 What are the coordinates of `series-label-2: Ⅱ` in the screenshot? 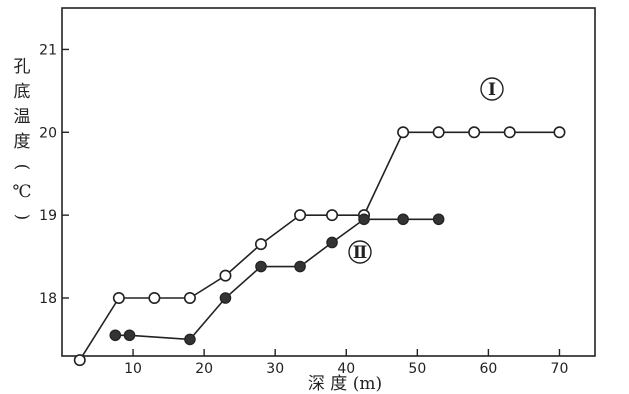 It's located at (360, 253).